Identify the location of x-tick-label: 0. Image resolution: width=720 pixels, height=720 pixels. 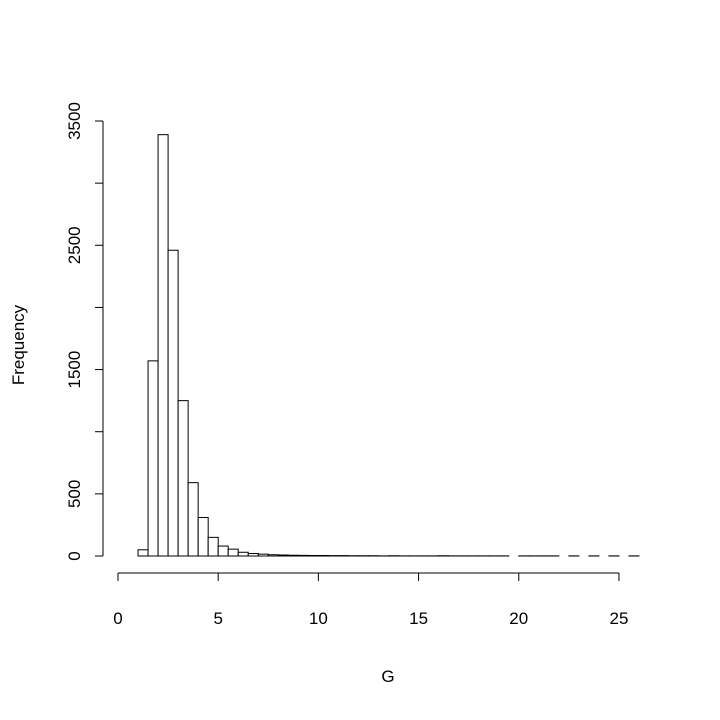
(117, 618).